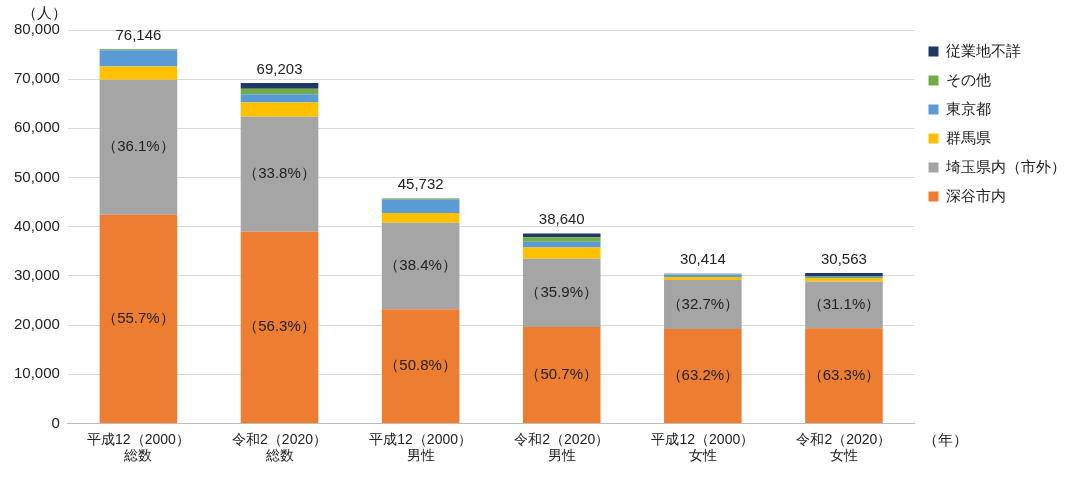  I want to click on annotation: （35.9%）, so click(562, 292).